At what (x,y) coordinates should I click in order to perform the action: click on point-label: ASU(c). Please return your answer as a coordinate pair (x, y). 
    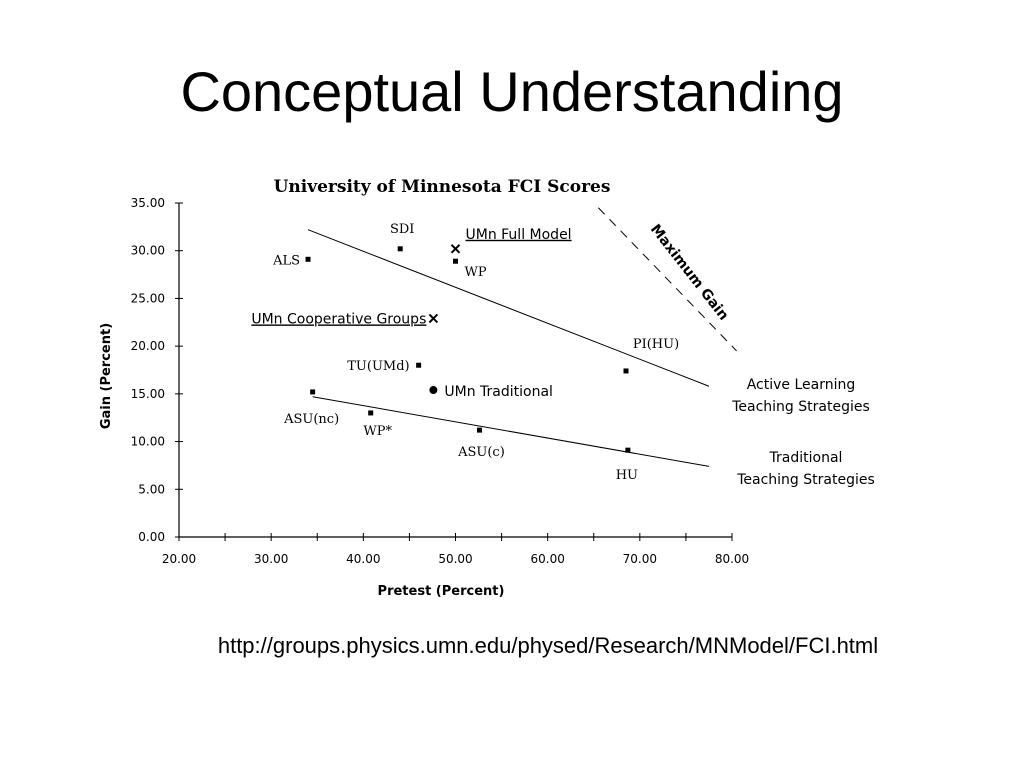
    Looking at the image, I should click on (481, 452).